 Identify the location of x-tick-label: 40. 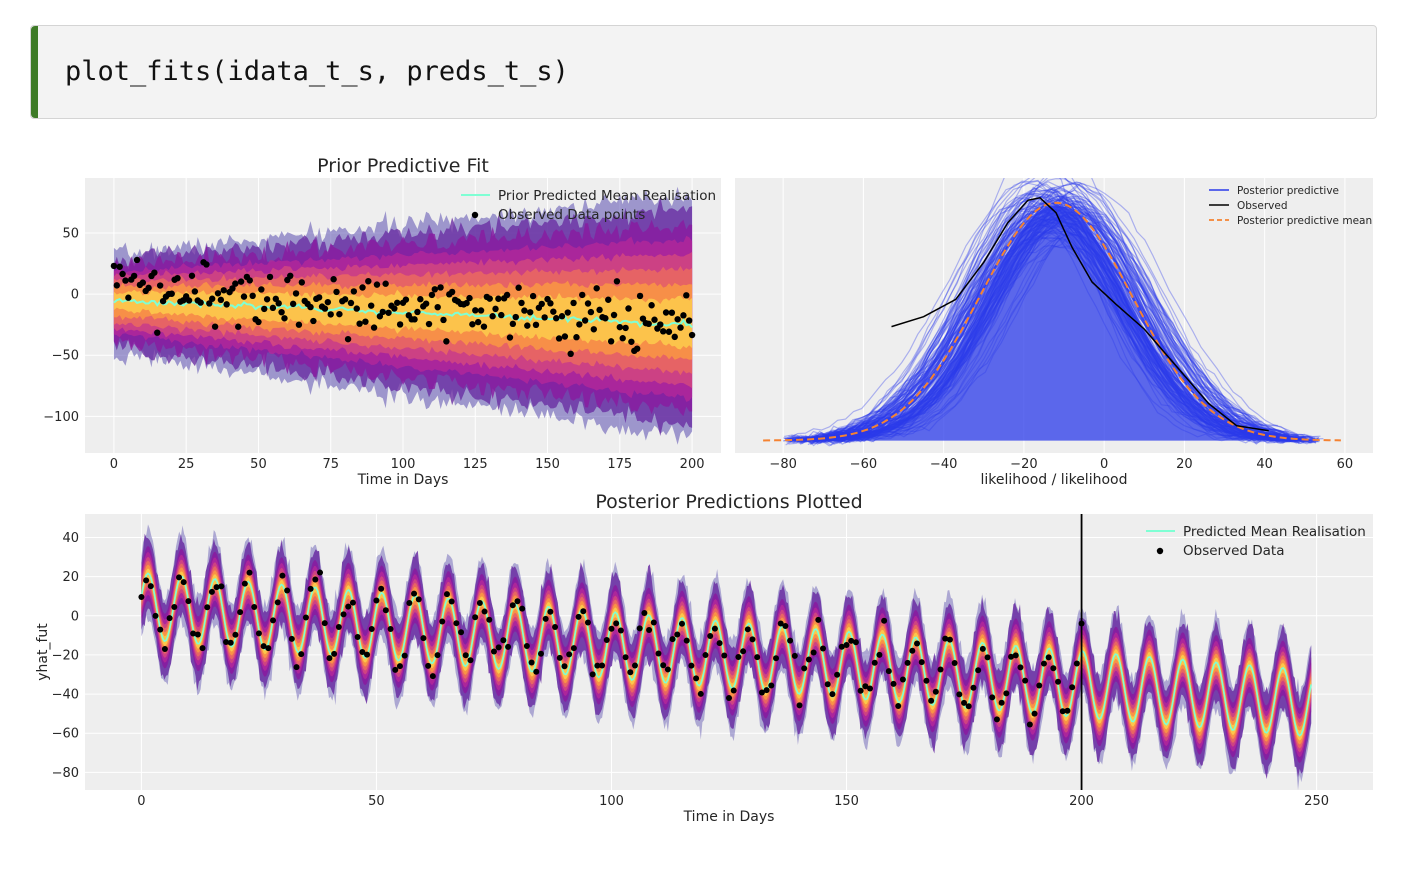
(1264, 464).